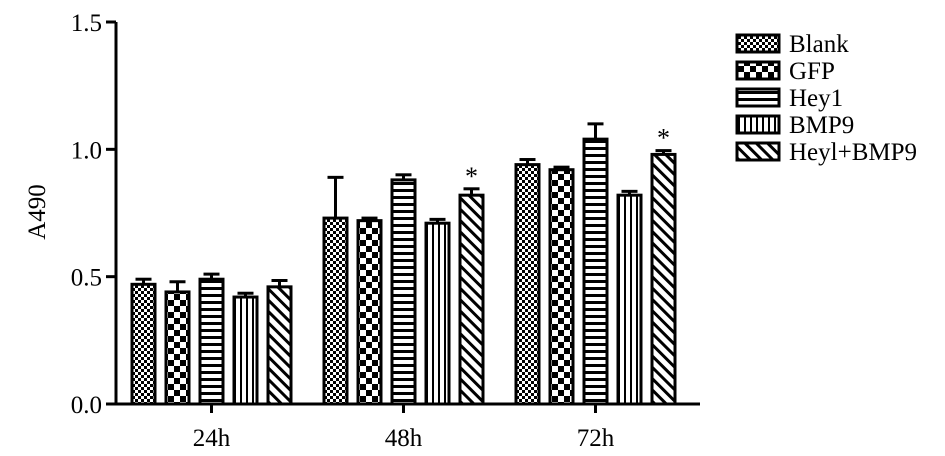  I want to click on x-category-labels: 24h 48h 72h, so click(404, 438).